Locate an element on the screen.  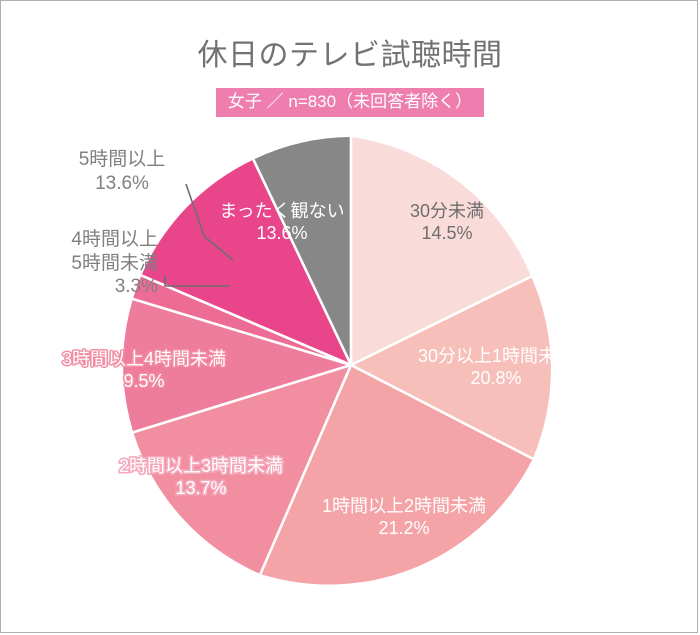
slice-label-text: 30分未満 is located at coordinates (447, 211).